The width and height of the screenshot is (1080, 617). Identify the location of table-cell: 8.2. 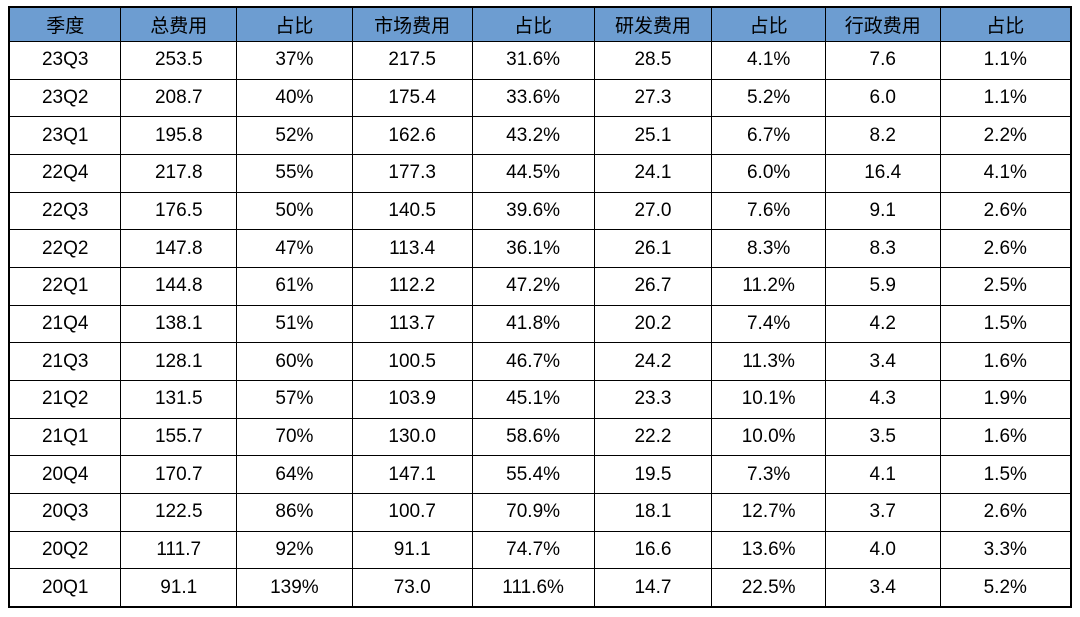
(882, 135).